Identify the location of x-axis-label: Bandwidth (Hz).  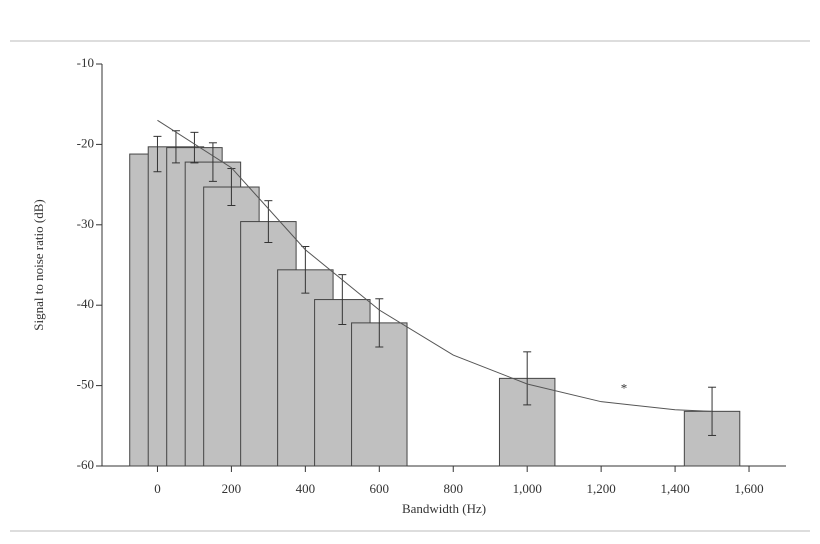
(444, 508).